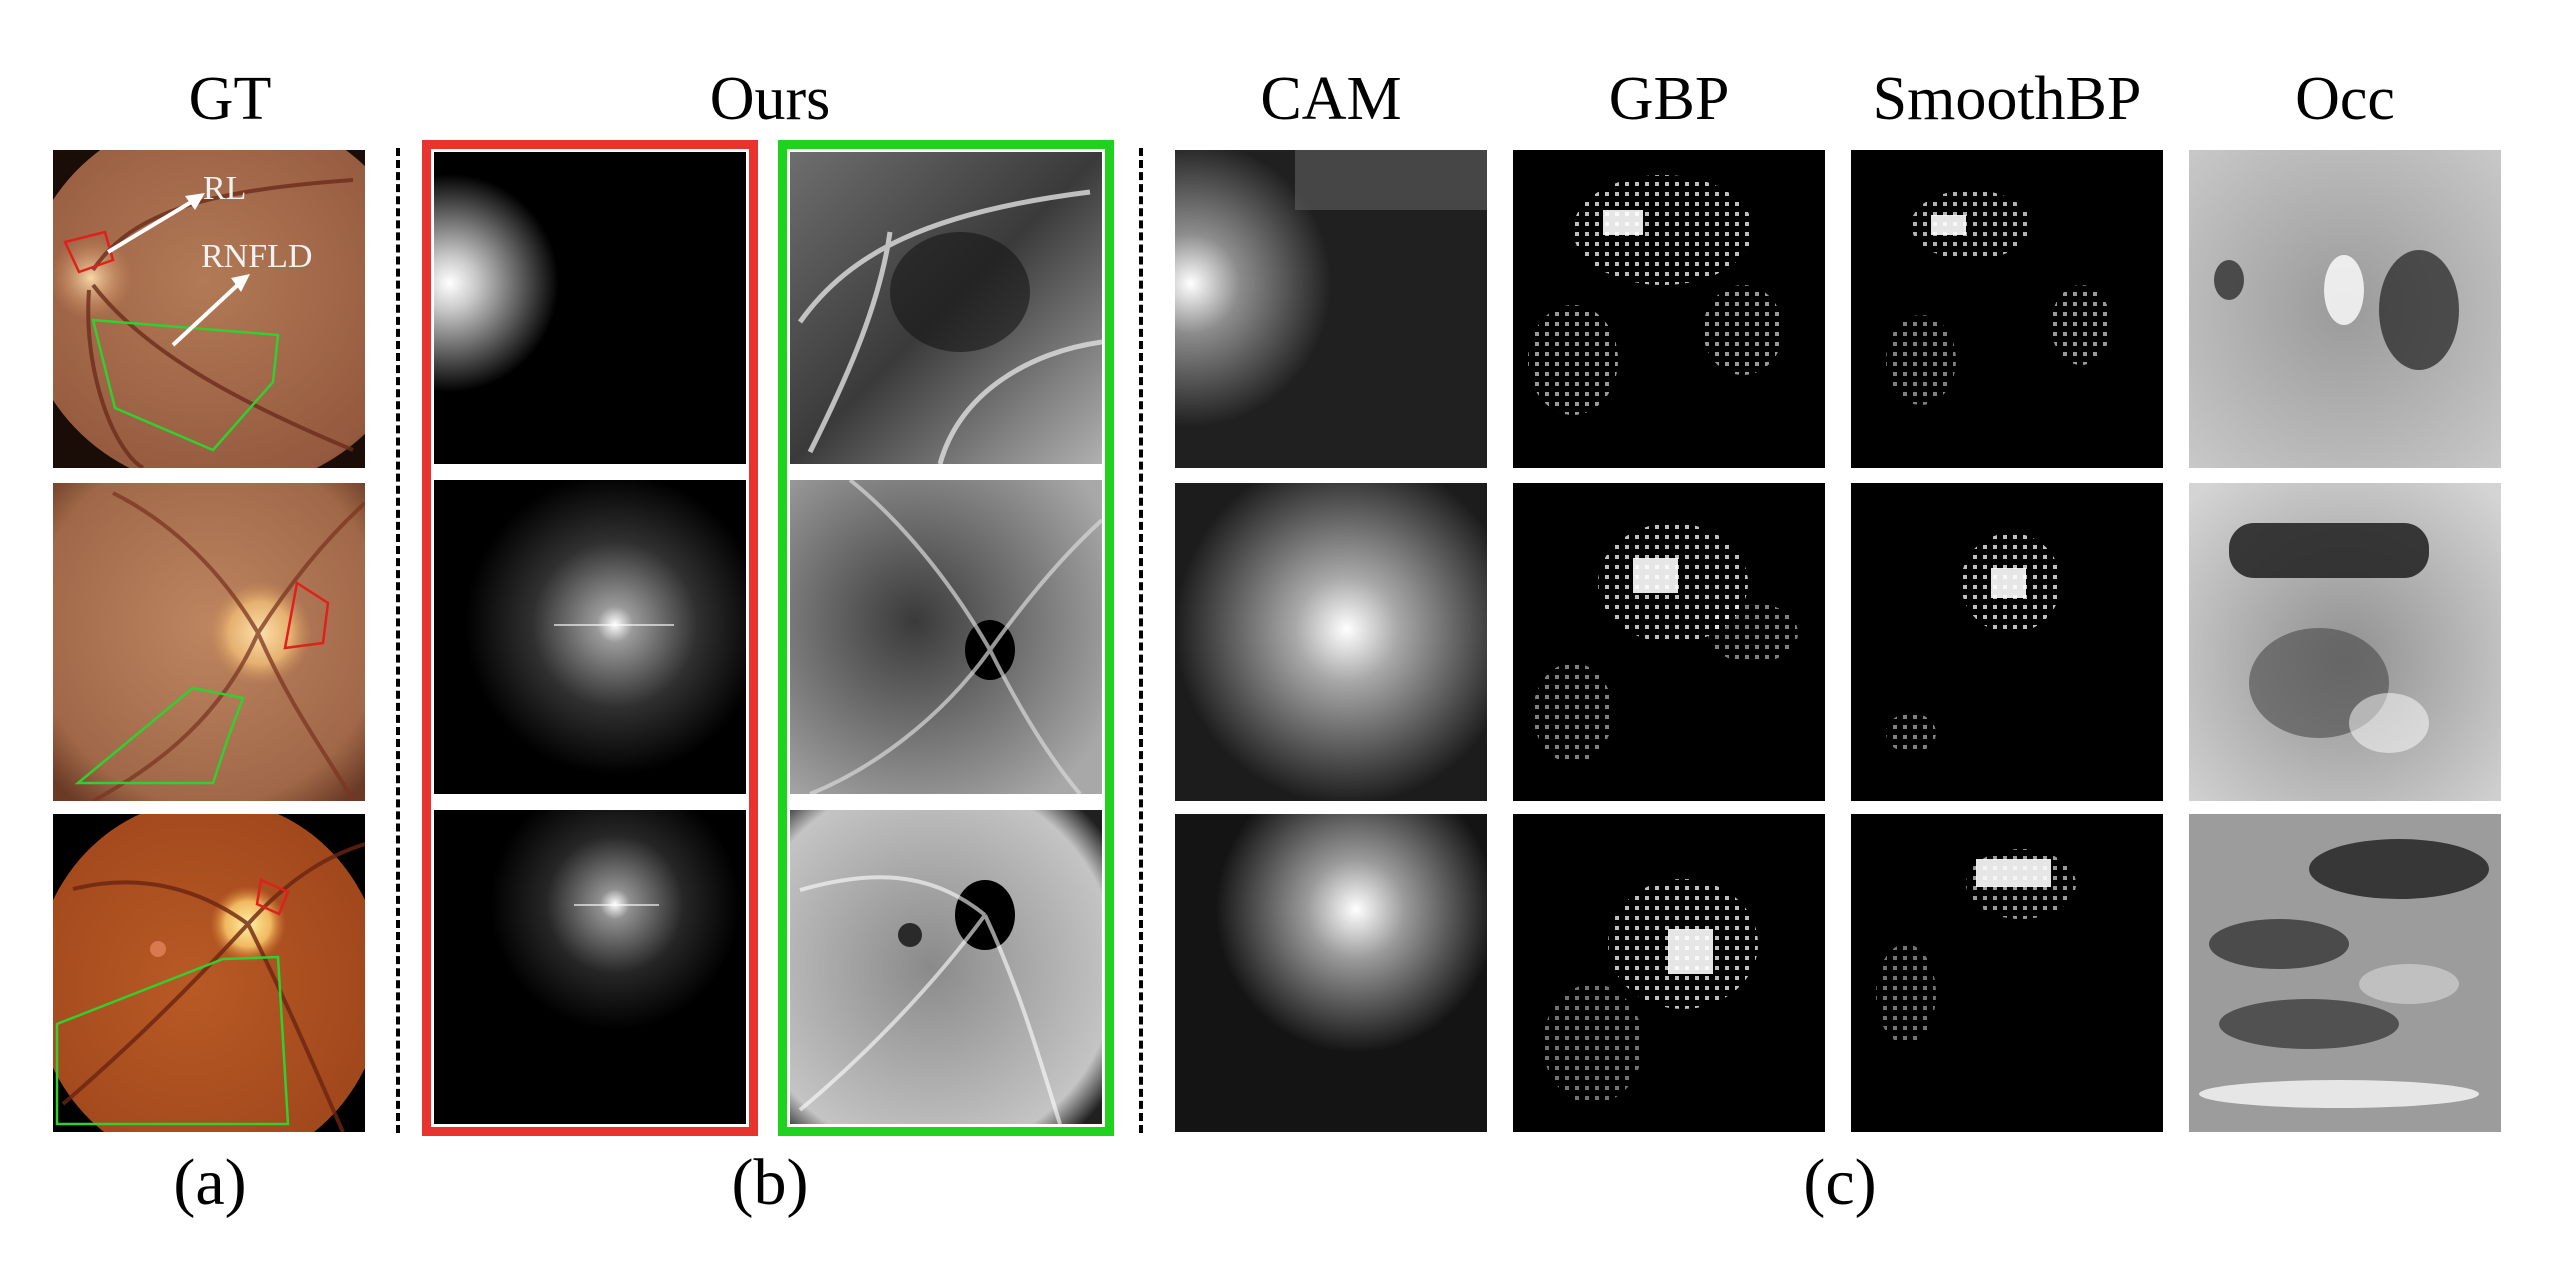  I want to click on occ-map-row1, so click(2345, 309).